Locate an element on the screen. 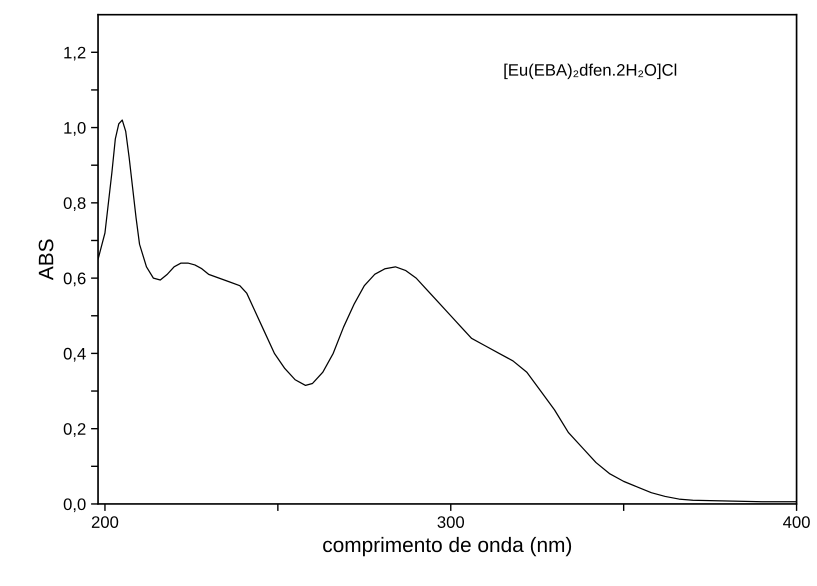 The image size is (817, 586). y-tick-label: 1,2 is located at coordinates (75, 53).